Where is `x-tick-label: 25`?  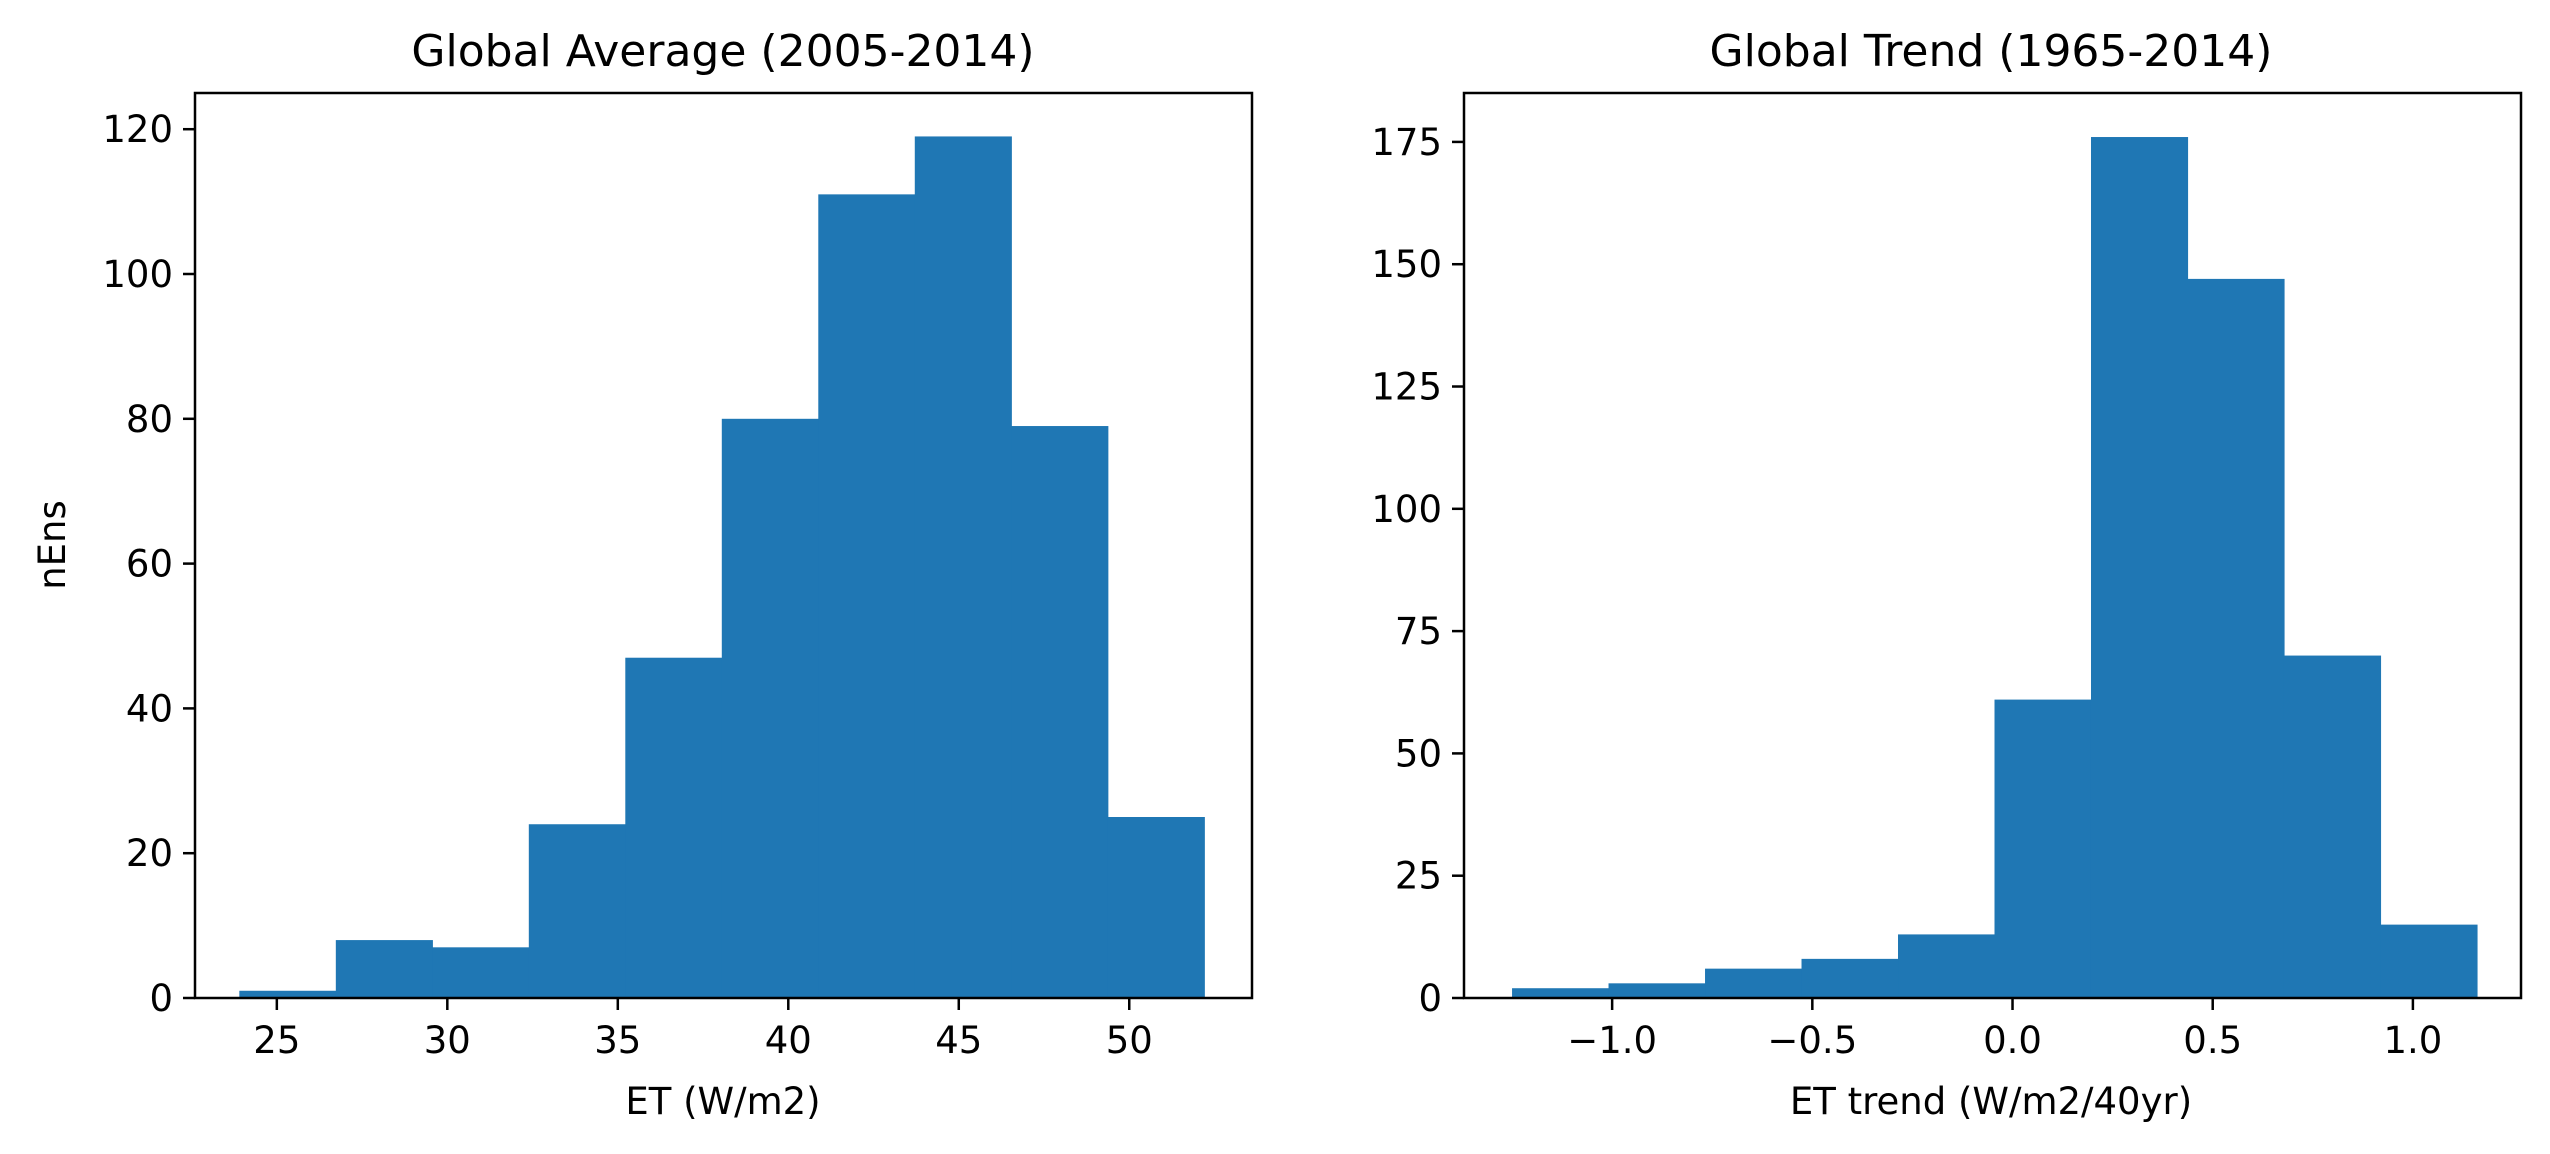 x-tick-label: 25 is located at coordinates (276, 1040).